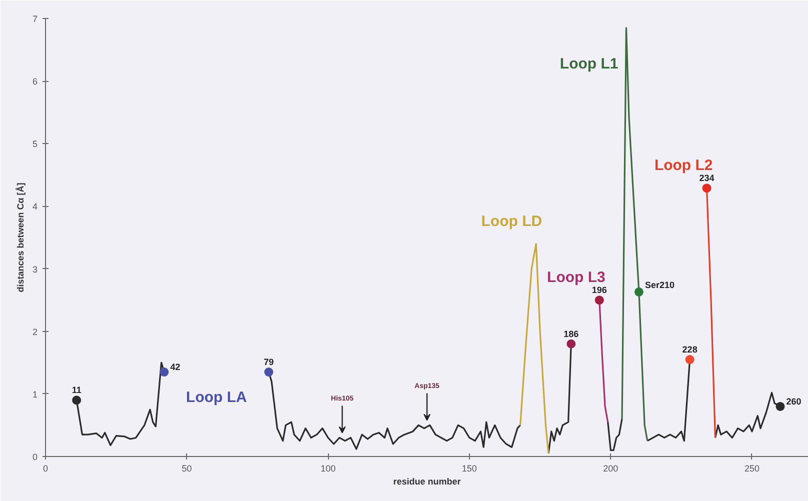 This screenshot has width=808, height=501. Describe the element at coordinates (35, 331) in the screenshot. I see `y-tick-label: 2` at that location.